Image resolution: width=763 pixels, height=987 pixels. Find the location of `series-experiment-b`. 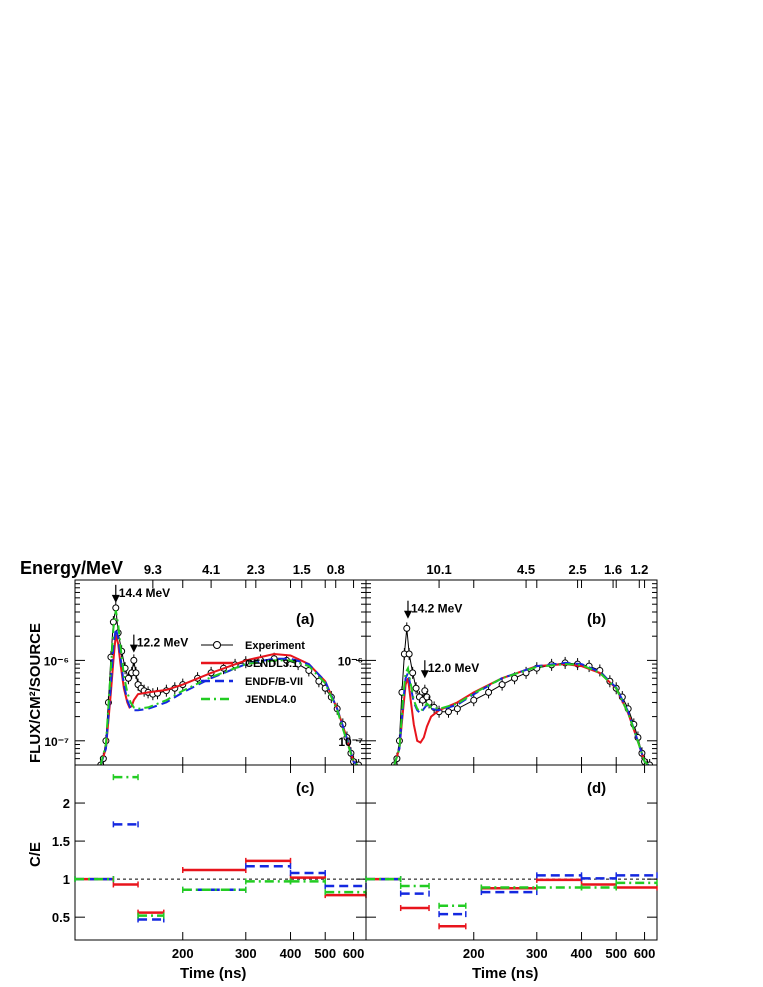

series-experiment-b is located at coordinates (521, 696).